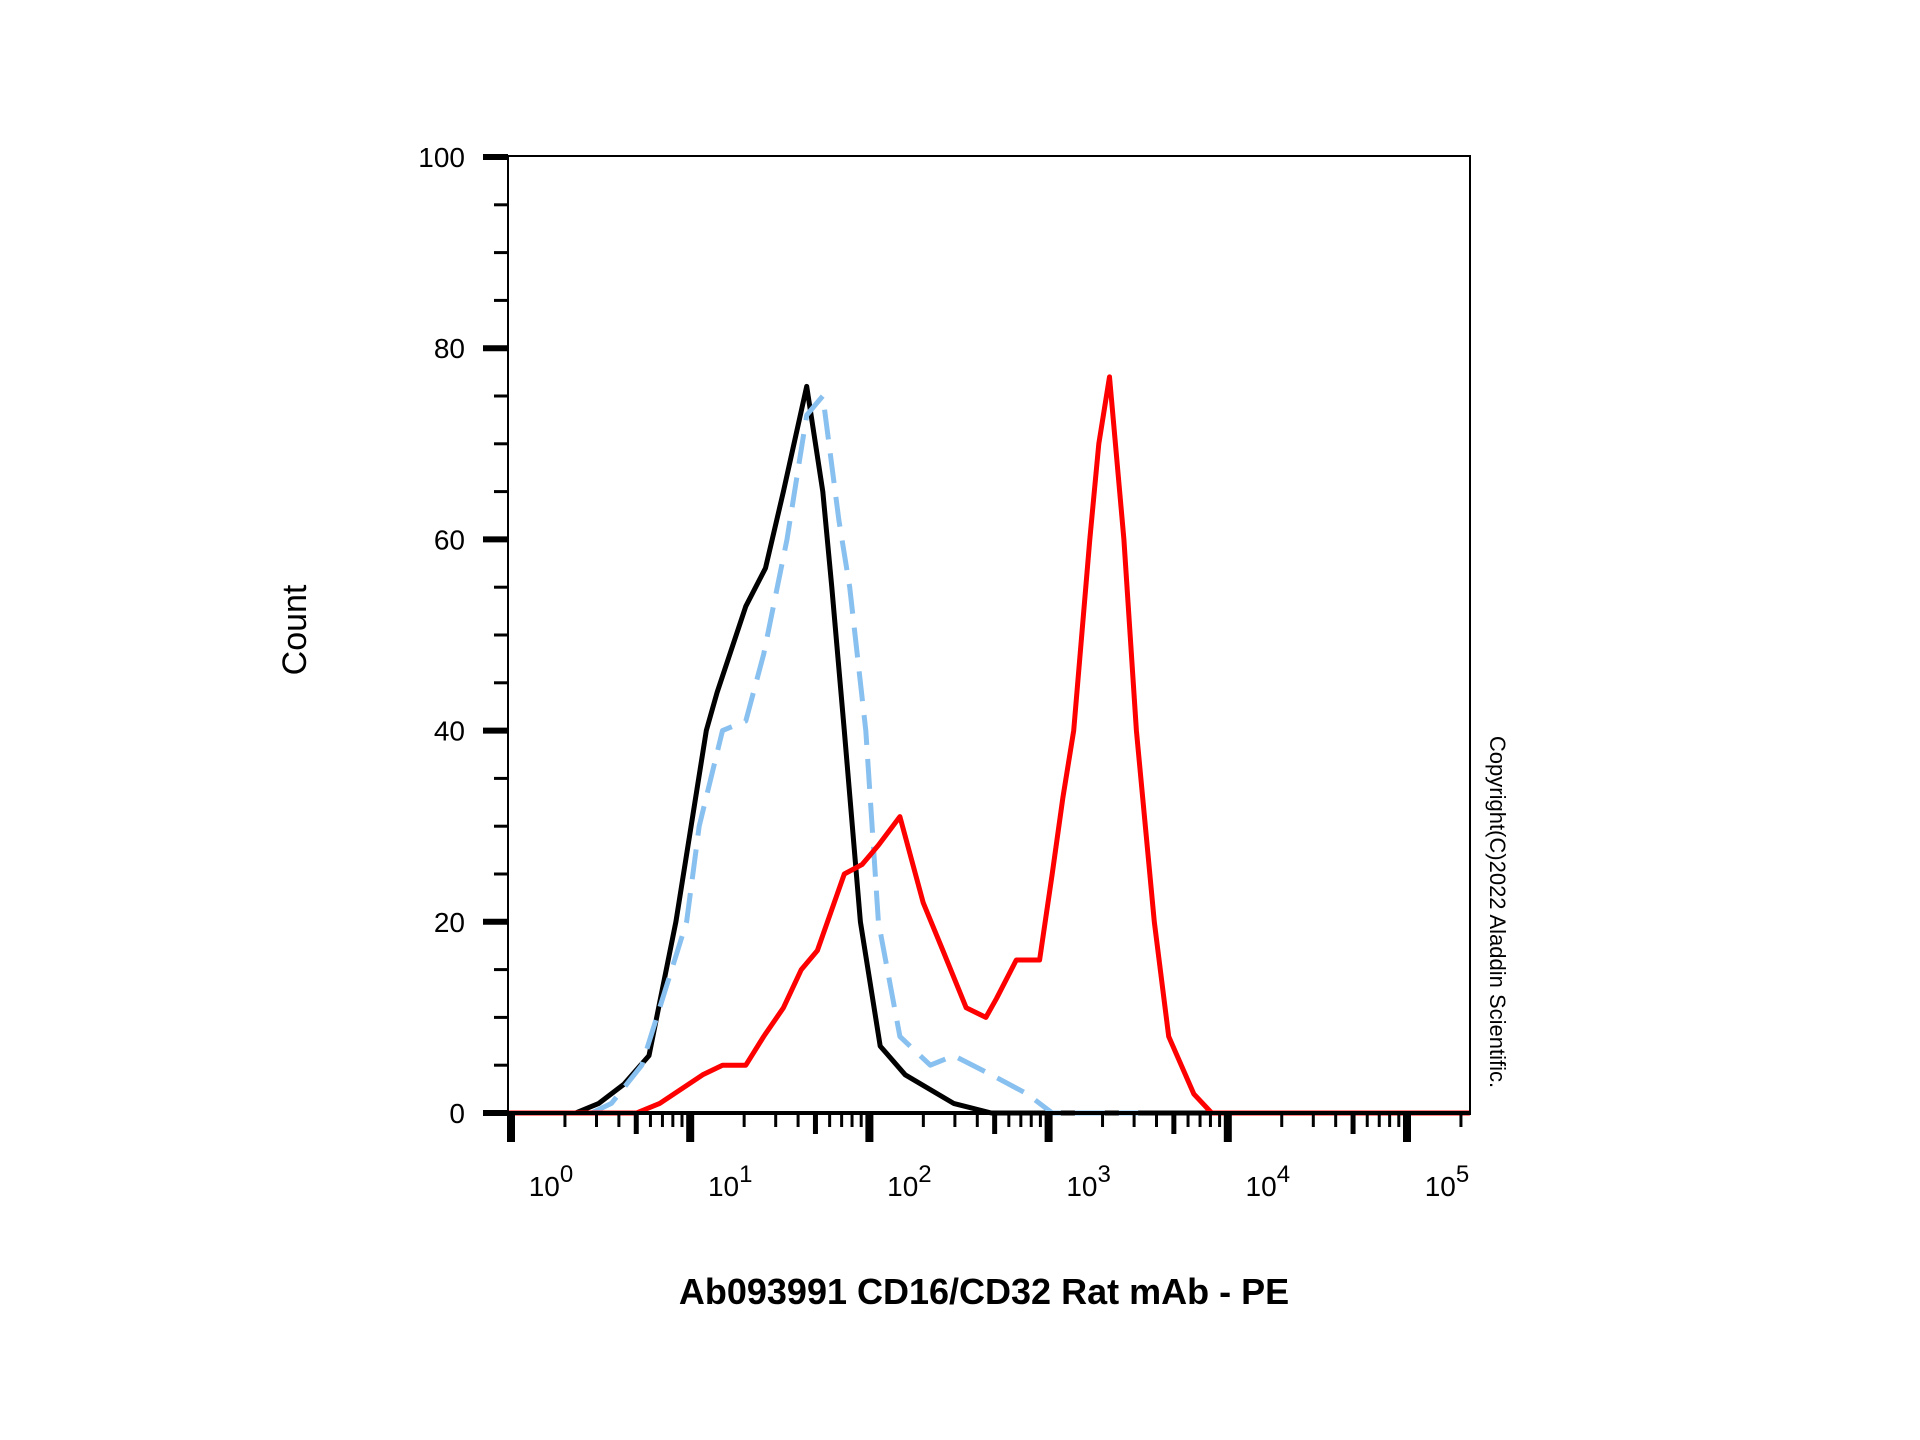 The height and width of the screenshot is (1440, 1920). Describe the element at coordinates (463, 635) in the screenshot. I see `y-axis: 0 20 40 60 80 100` at that location.